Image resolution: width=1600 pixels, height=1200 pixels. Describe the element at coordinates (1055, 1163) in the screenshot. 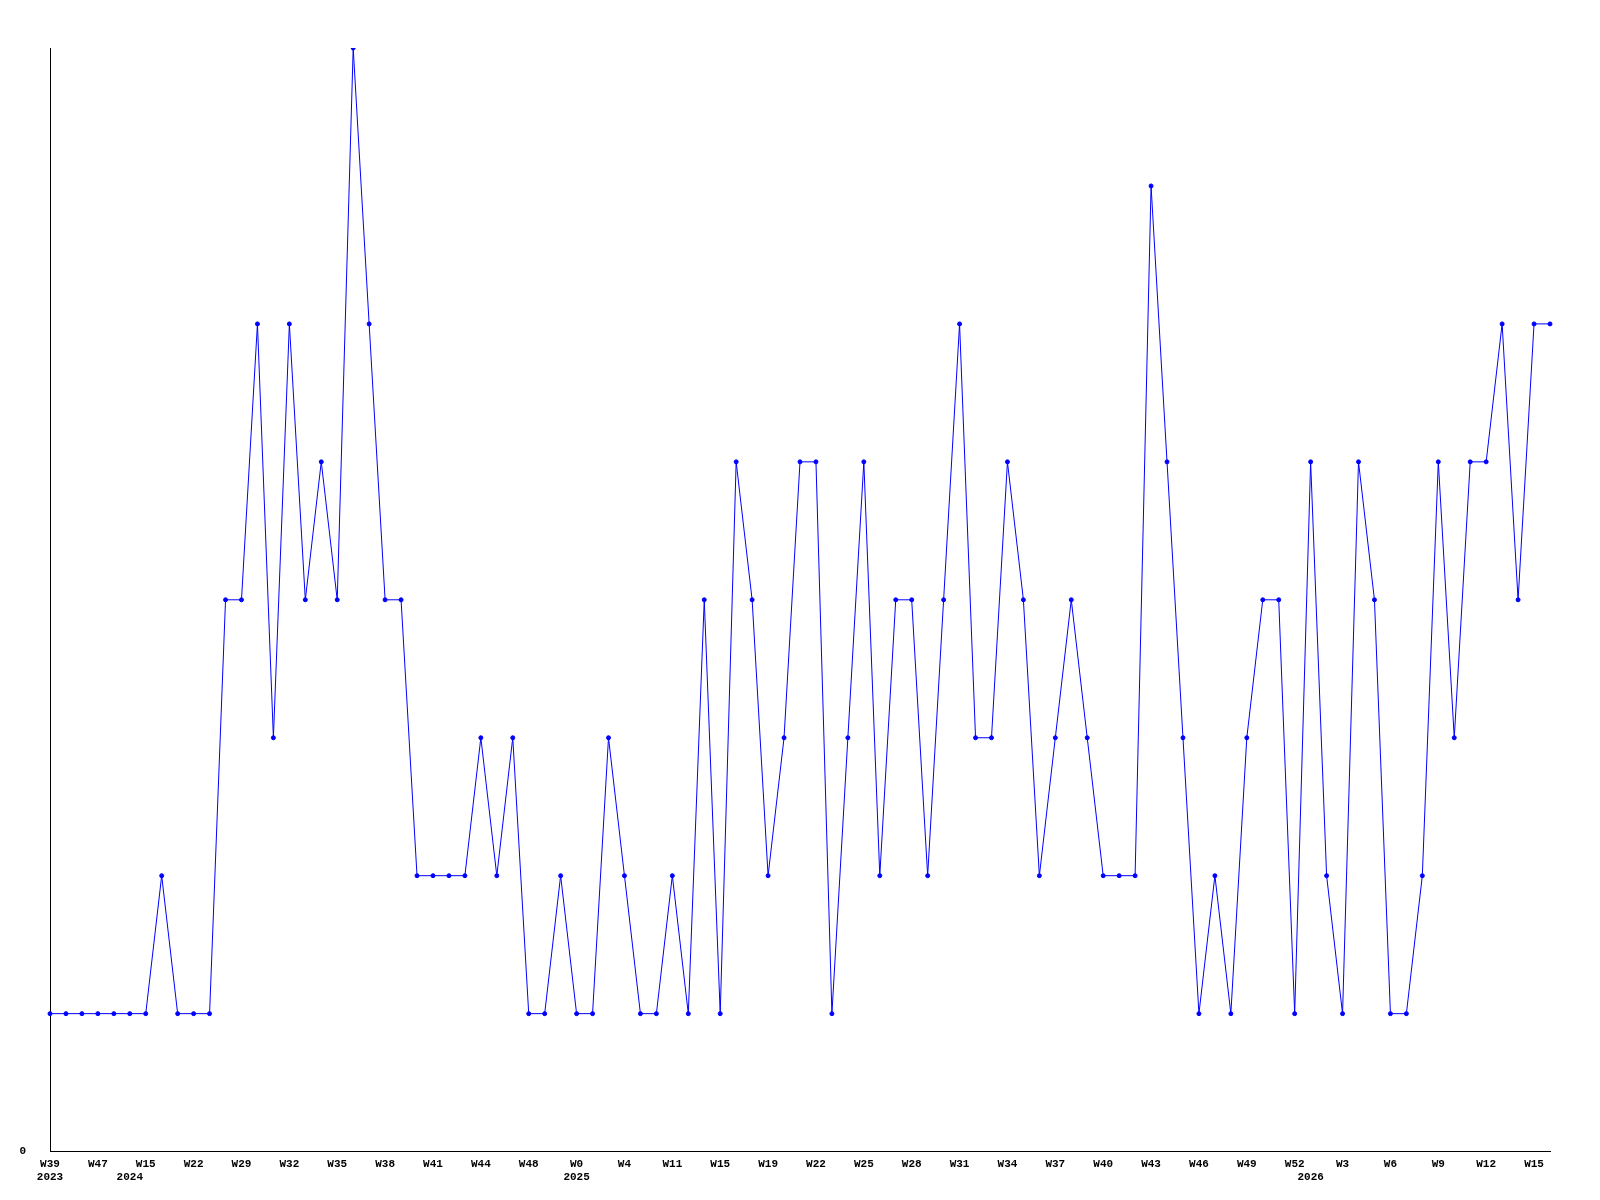

I see `x-tick-label: W37` at that location.